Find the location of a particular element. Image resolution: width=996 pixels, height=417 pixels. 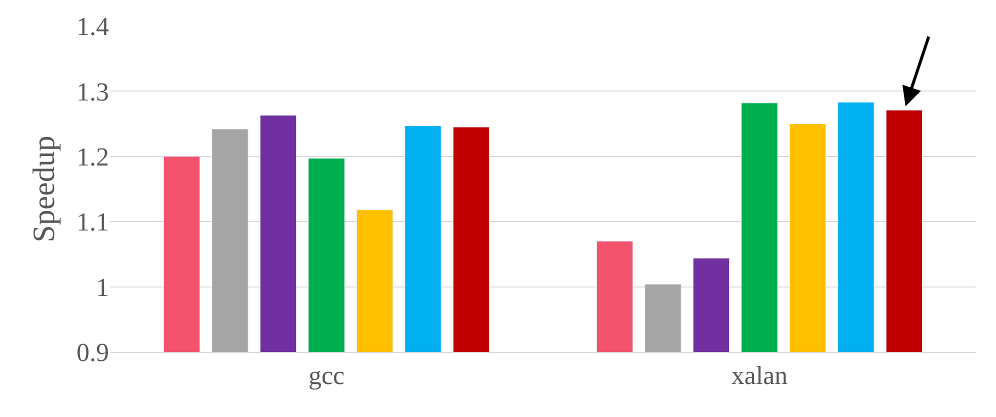

y-tick-label: 1.2 is located at coordinates (92, 157).